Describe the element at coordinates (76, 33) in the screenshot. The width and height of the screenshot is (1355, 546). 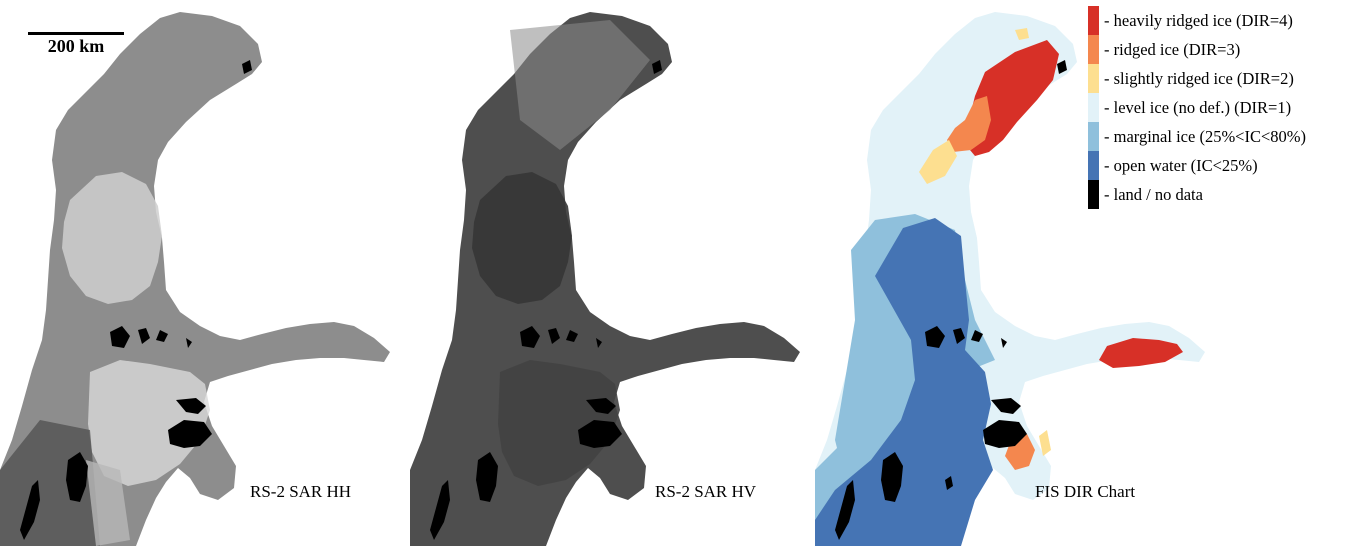
I see `scale-bar-line` at that location.